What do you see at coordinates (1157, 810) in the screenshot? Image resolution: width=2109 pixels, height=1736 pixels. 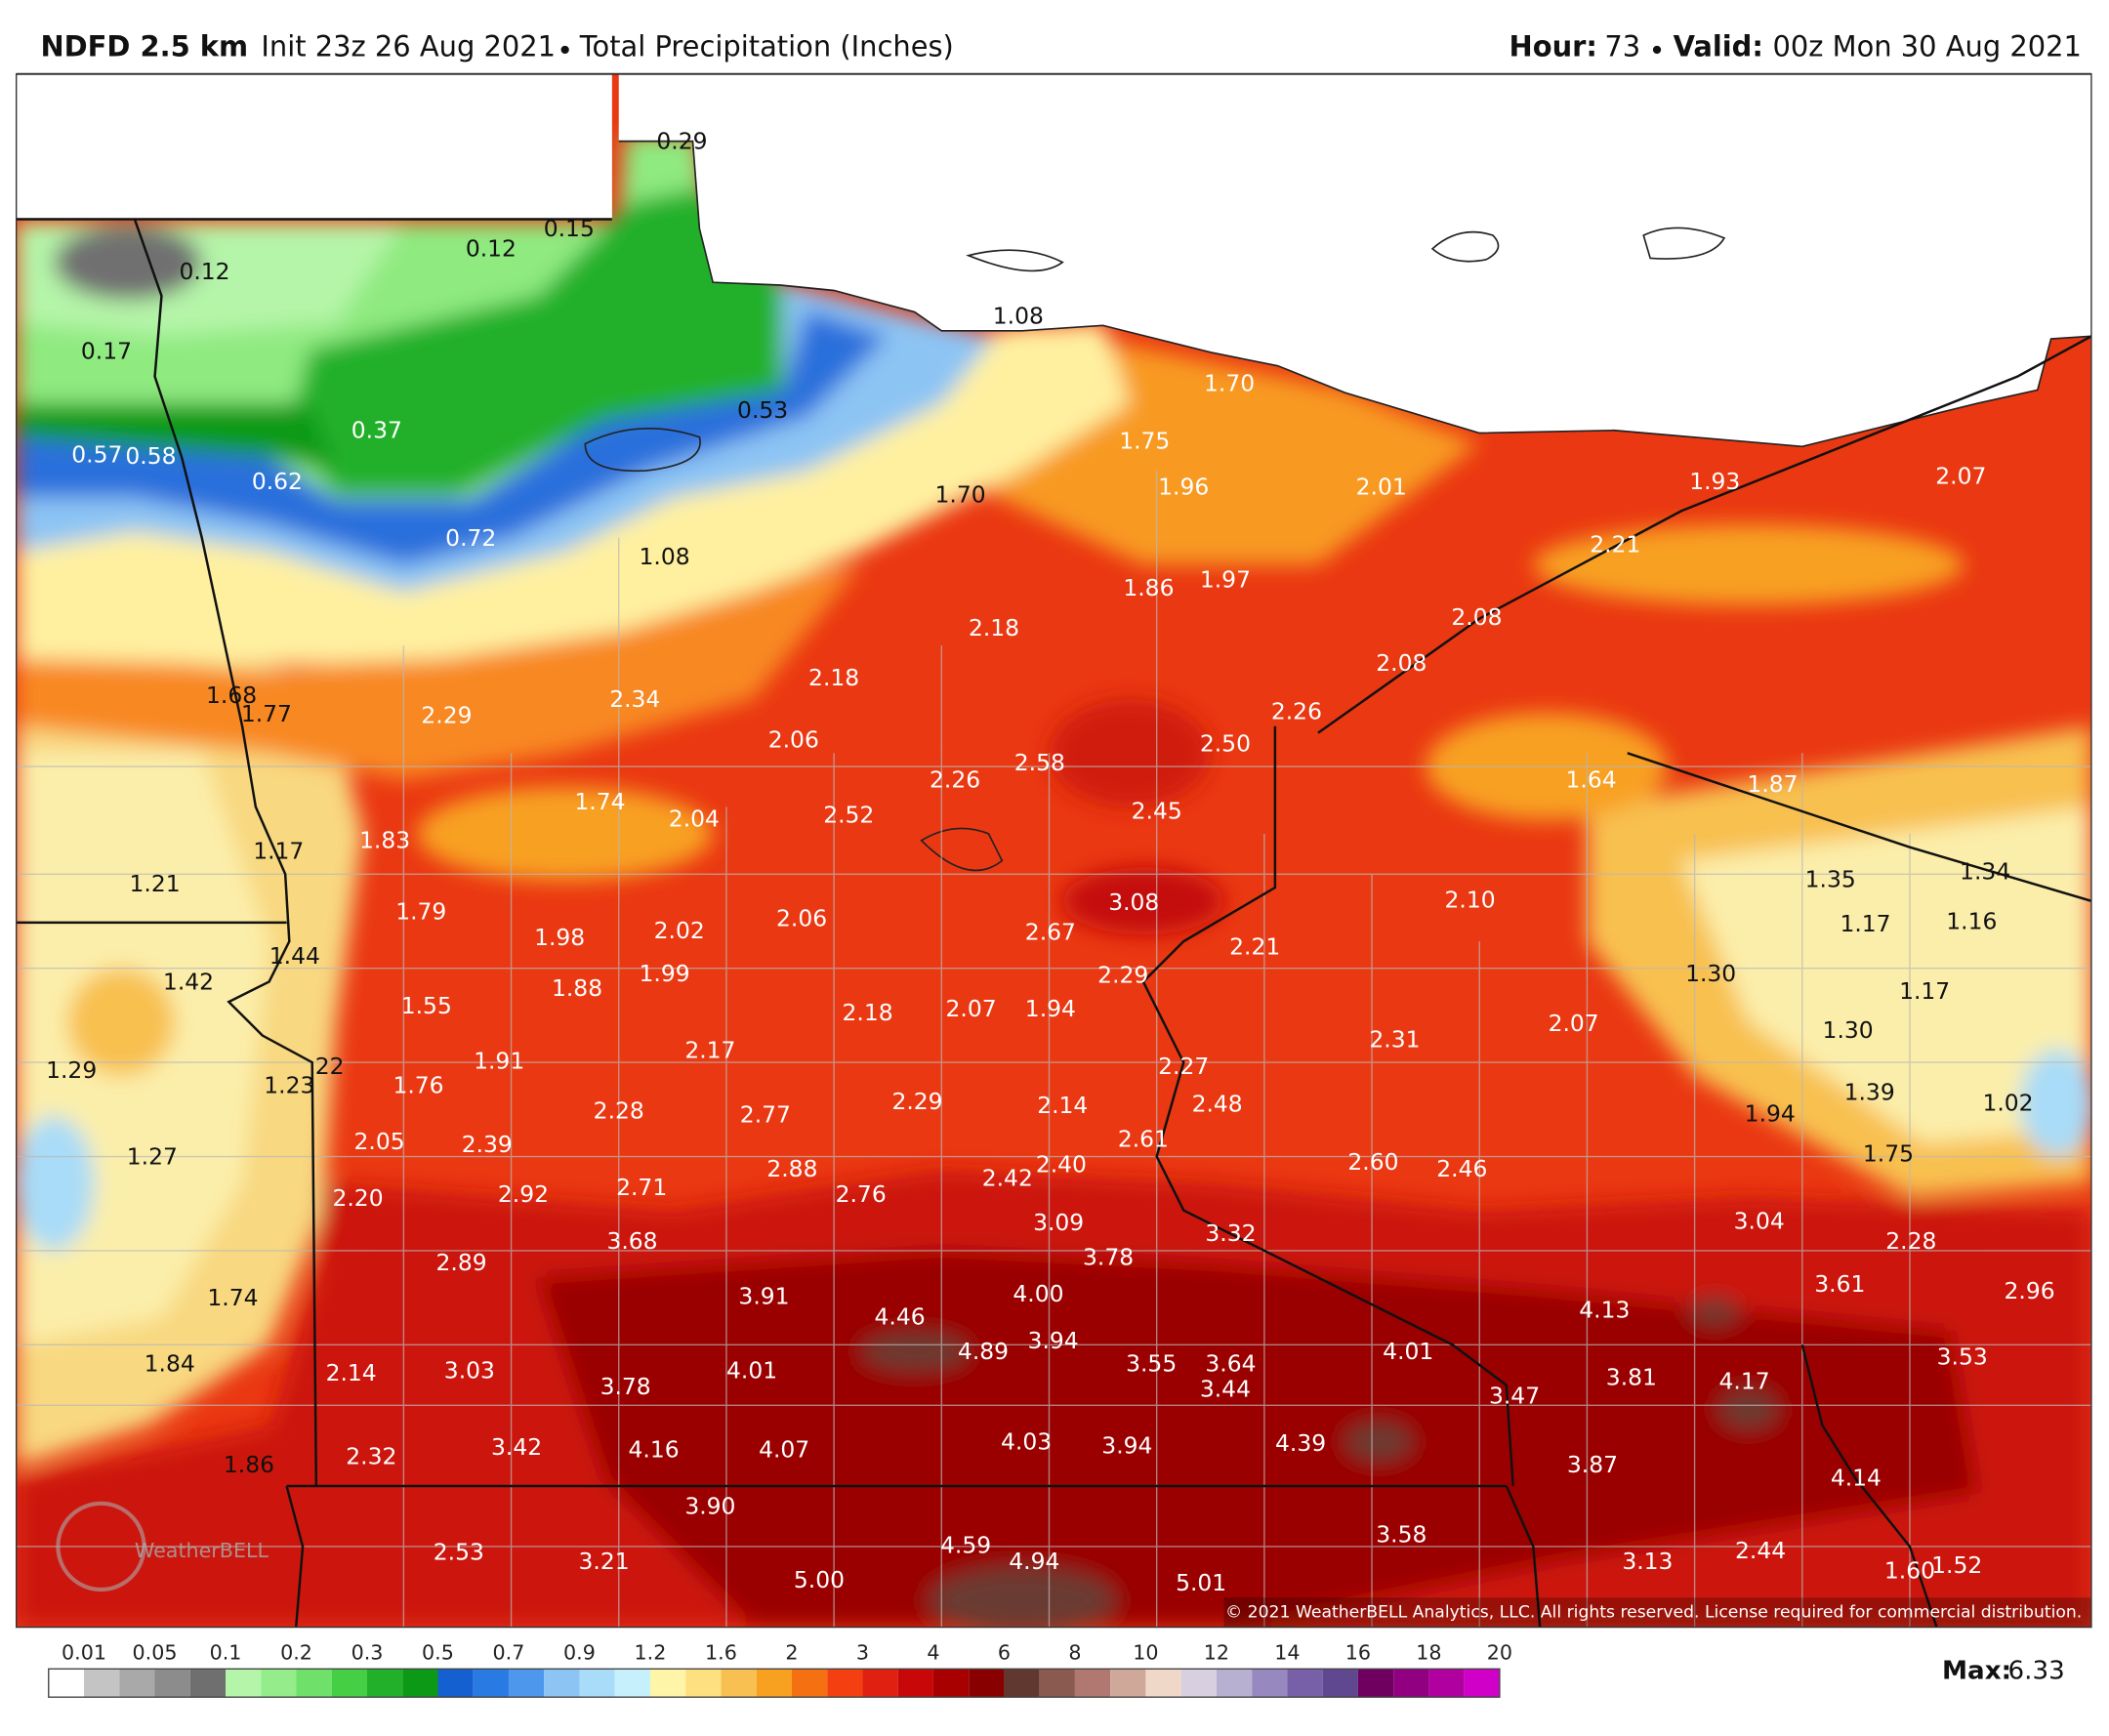 I see `precip-label: 2.45` at bounding box center [1157, 810].